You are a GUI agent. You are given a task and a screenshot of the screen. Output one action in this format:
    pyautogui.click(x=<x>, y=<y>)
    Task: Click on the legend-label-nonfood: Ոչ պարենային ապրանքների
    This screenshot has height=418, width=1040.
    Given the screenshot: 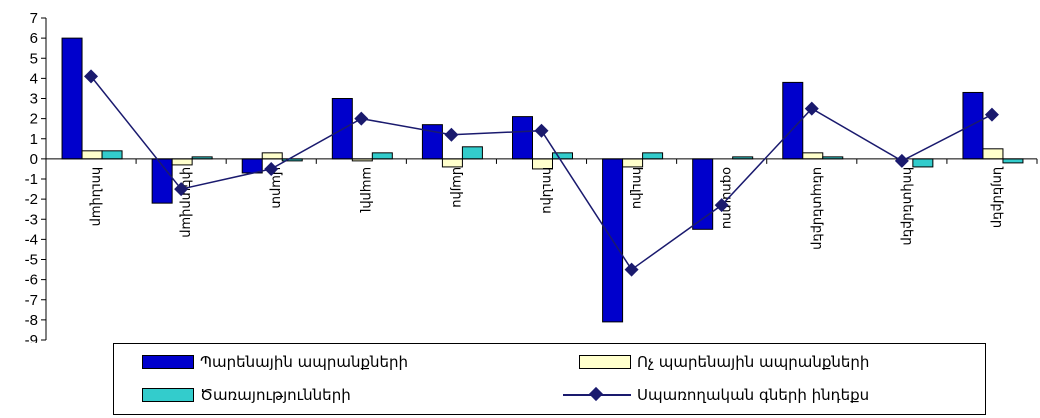 What is the action you would take?
    pyautogui.click(x=753, y=362)
    